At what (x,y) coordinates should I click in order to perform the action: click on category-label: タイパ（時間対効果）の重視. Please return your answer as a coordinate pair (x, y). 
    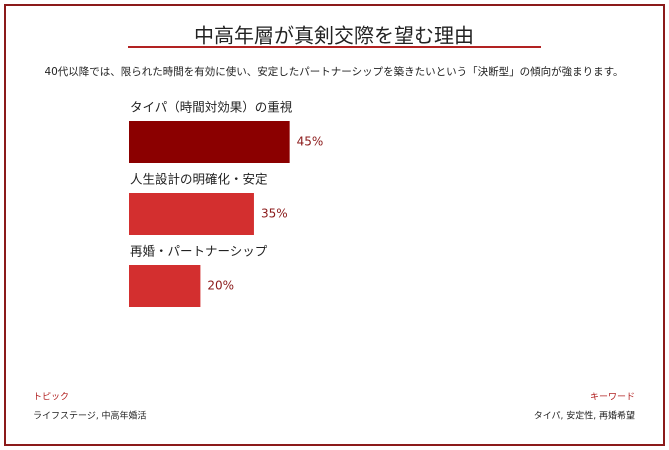
    Looking at the image, I should click on (211, 107).